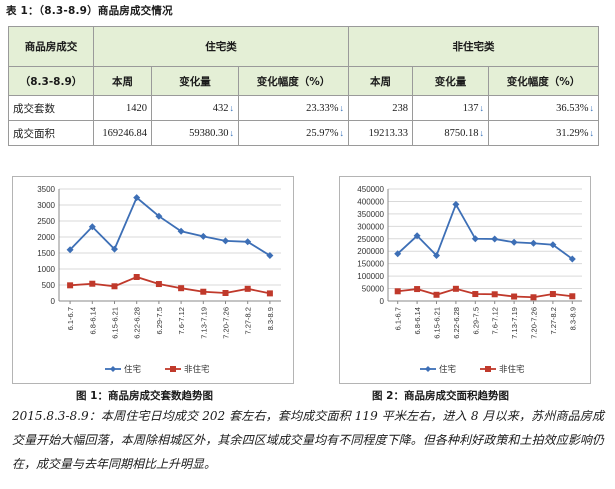 The height and width of the screenshot is (489, 615). I want to click on cell-res-week: 1420, so click(122, 108).